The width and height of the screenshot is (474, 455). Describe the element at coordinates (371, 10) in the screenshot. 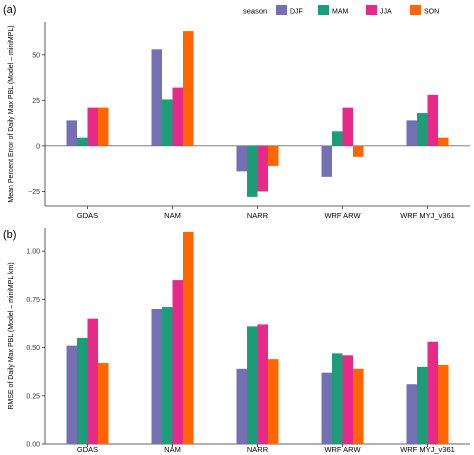

I see `legend-key-jja` at that location.